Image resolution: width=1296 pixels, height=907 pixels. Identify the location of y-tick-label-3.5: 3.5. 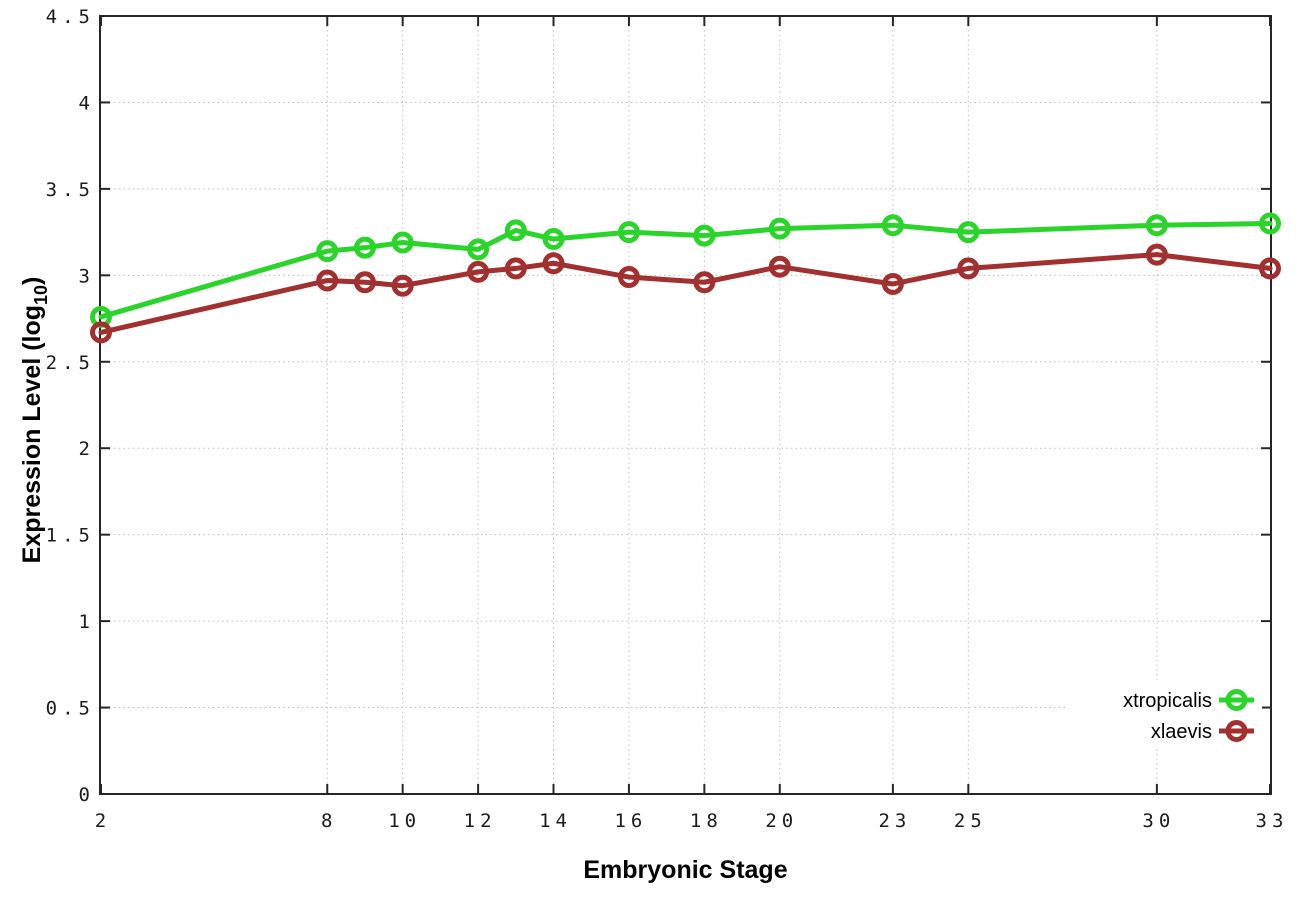
(70, 190).